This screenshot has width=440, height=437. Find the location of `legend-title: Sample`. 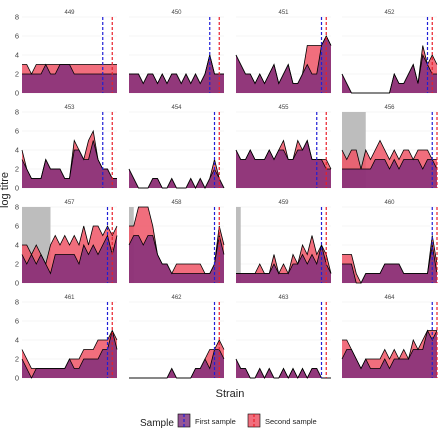

legend-title: Sample is located at coordinates (157, 423).